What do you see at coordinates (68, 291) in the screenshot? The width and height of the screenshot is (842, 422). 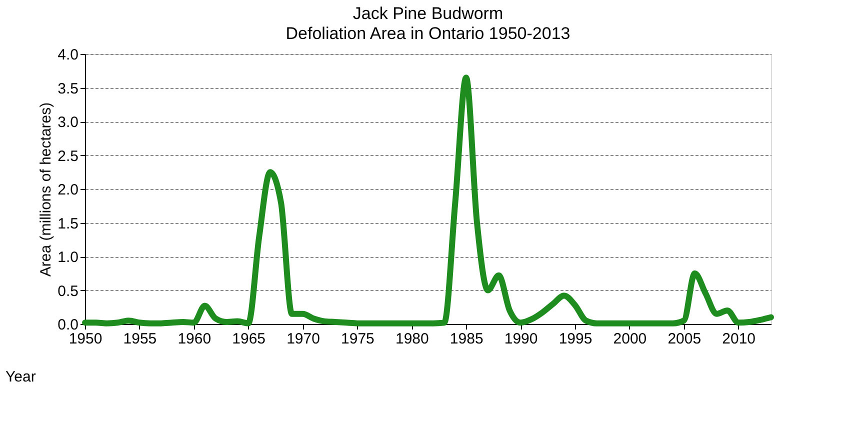 I see `y-tick-label: 0.5` at bounding box center [68, 291].